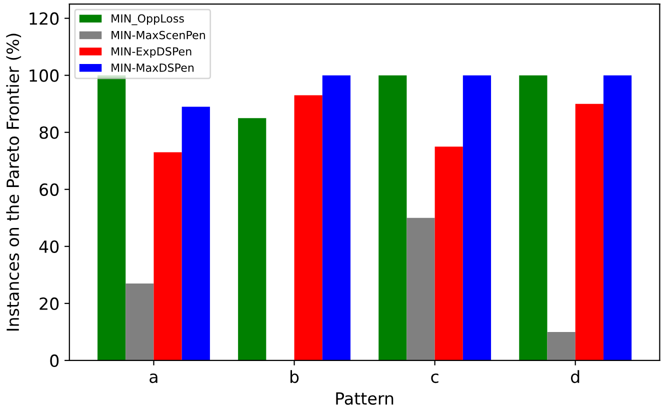 Image resolution: width=661 pixels, height=405 pixels. What do you see at coordinates (158, 35) in the screenshot?
I see `legend-label: MIN-MaxScenPen` at bounding box center [158, 35].